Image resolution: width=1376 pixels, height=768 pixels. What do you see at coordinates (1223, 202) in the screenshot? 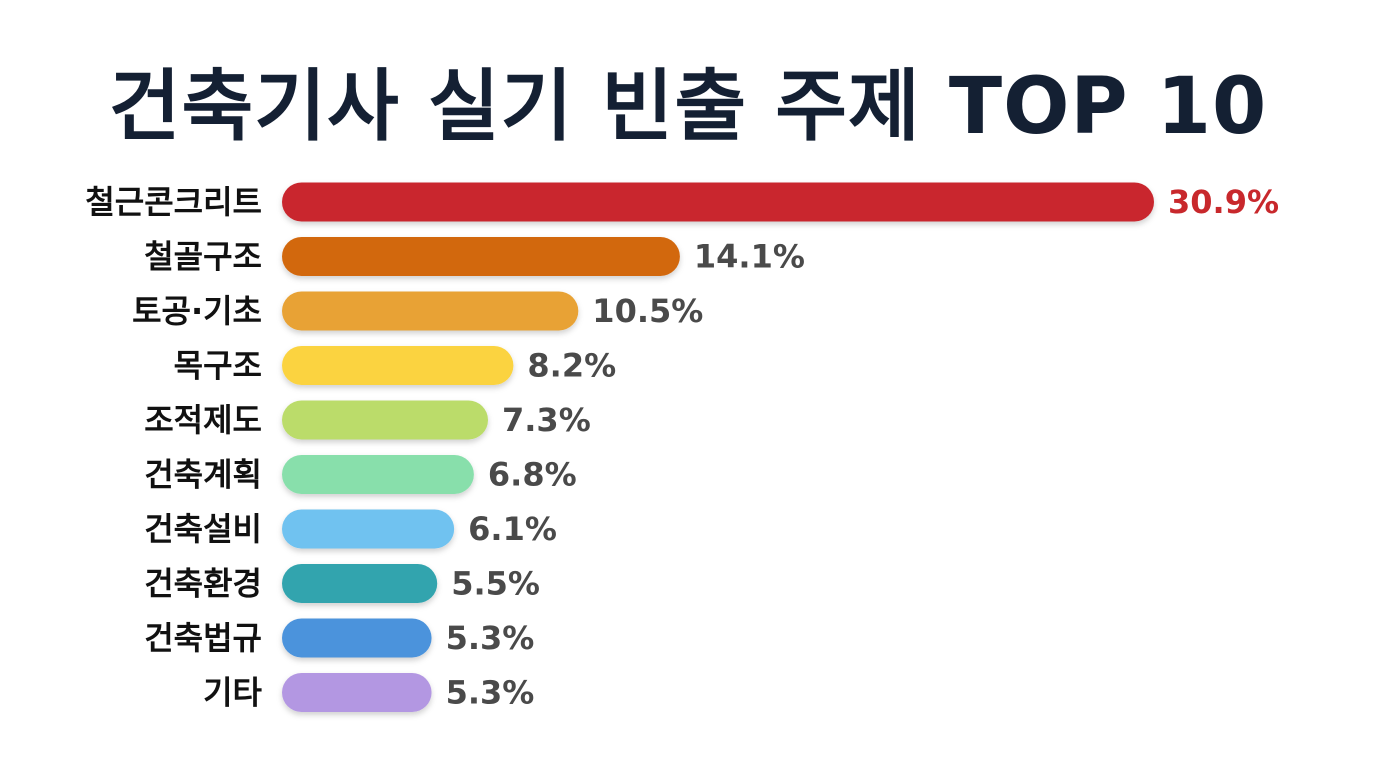
I see `value-label: 30.9%` at bounding box center [1223, 202].